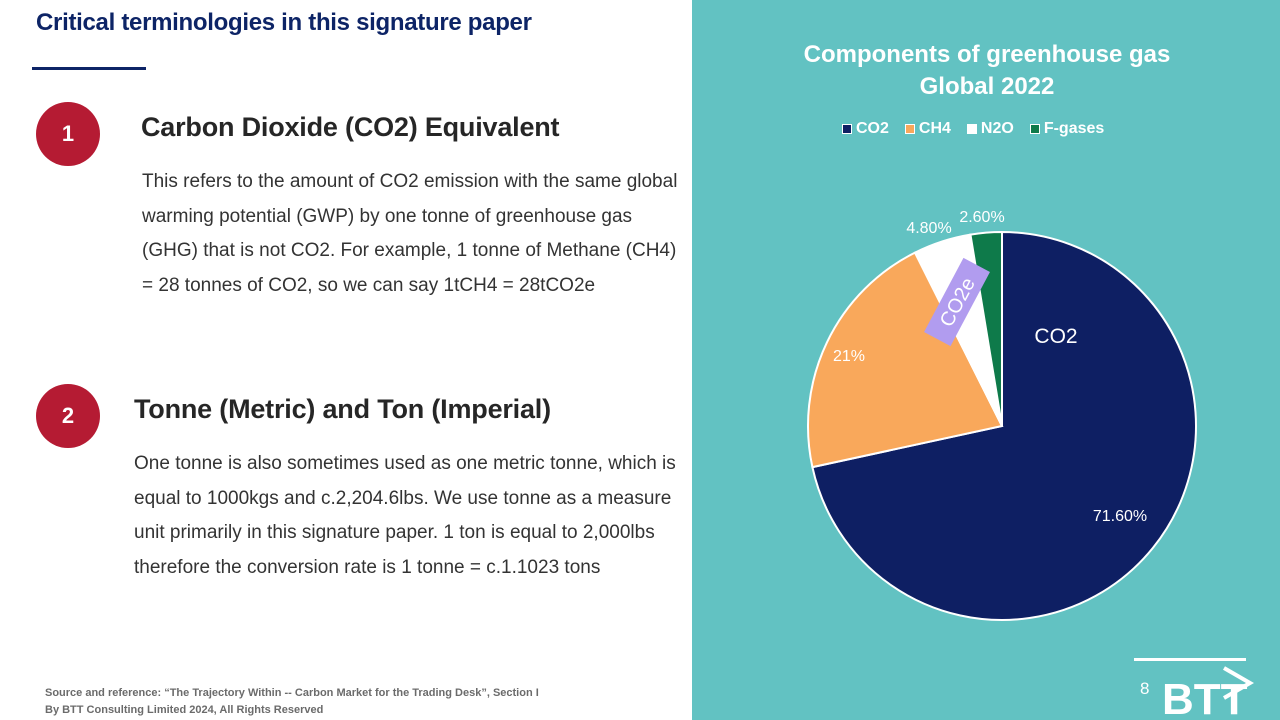 Image resolution: width=1280 pixels, height=720 pixels. What do you see at coordinates (934, 128) in the screenshot?
I see `legend-label-ch4: CH4` at bounding box center [934, 128].